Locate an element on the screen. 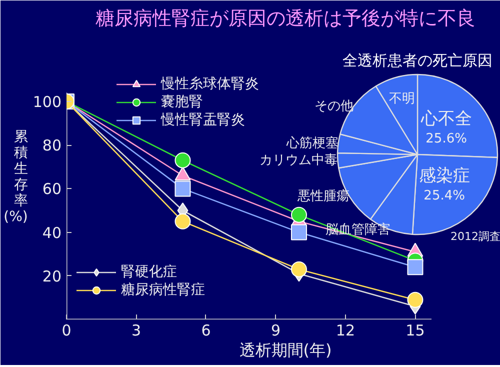 This screenshot has width=500, height=367. y-tick-label: 80 is located at coordinates (52, 145).